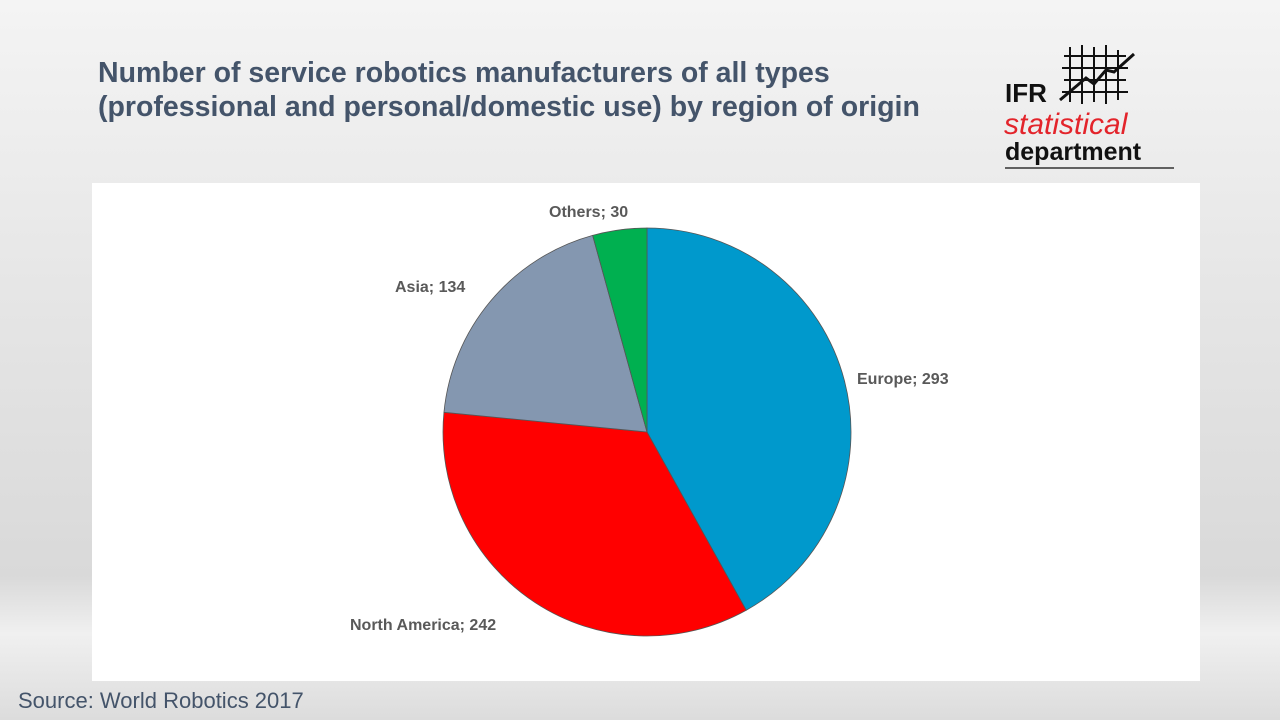  Describe the element at coordinates (1066, 124) in the screenshot. I see `svg-text: statistical` at that location.